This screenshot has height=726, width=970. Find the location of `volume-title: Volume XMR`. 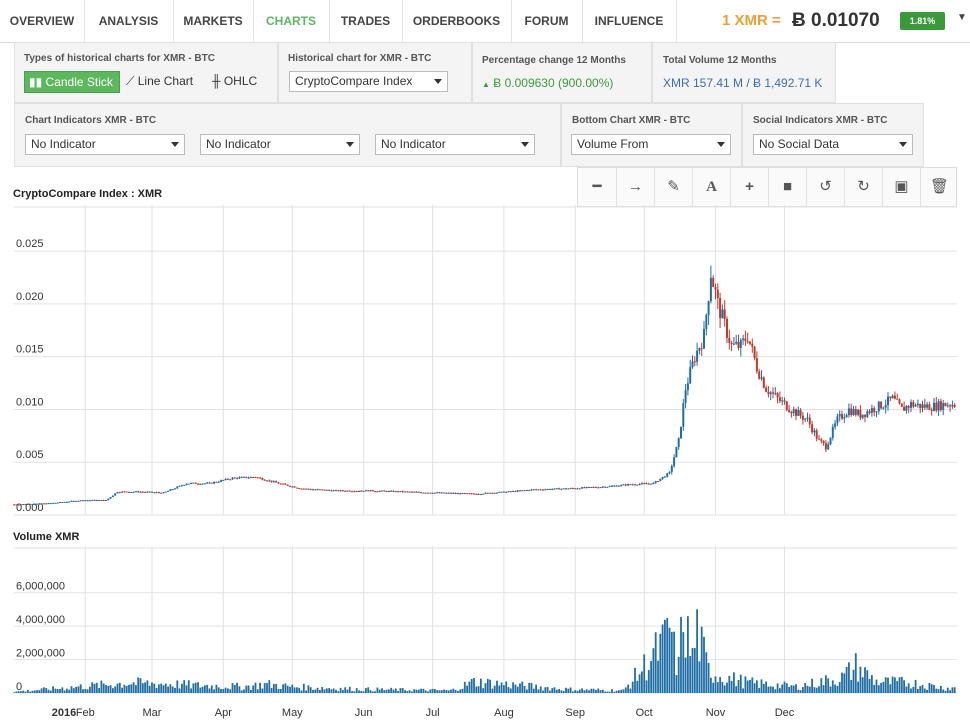

volume-title: Volume XMR is located at coordinates (46, 537).